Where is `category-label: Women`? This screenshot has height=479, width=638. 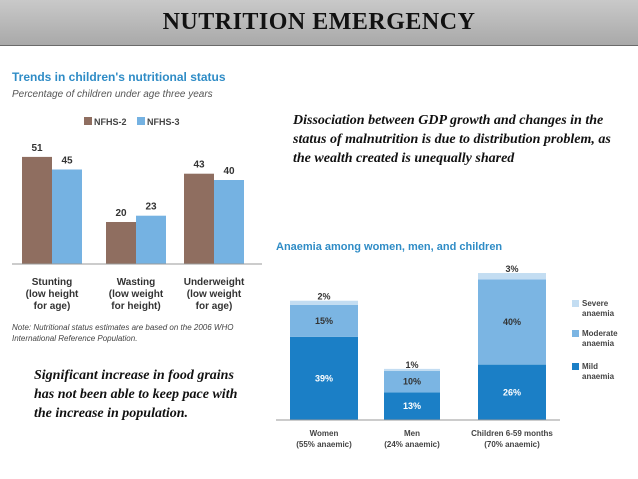
category-label: Women is located at coordinates (324, 433).